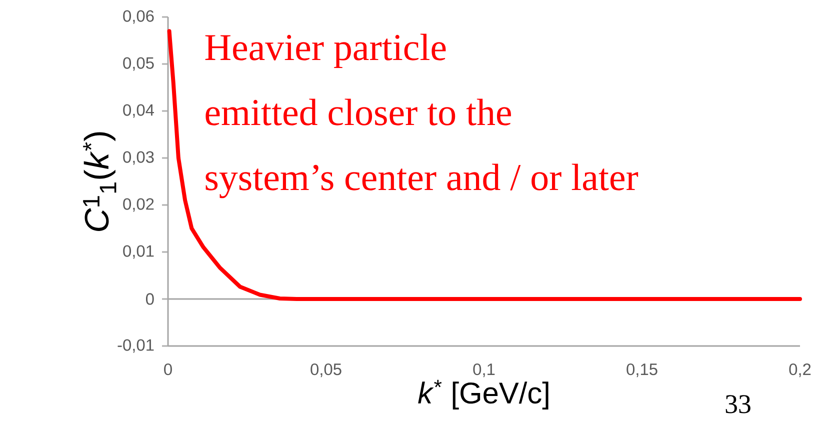 The height and width of the screenshot is (445, 833). What do you see at coordinates (326, 371) in the screenshot?
I see `x-tick-label: 0,05` at bounding box center [326, 371].